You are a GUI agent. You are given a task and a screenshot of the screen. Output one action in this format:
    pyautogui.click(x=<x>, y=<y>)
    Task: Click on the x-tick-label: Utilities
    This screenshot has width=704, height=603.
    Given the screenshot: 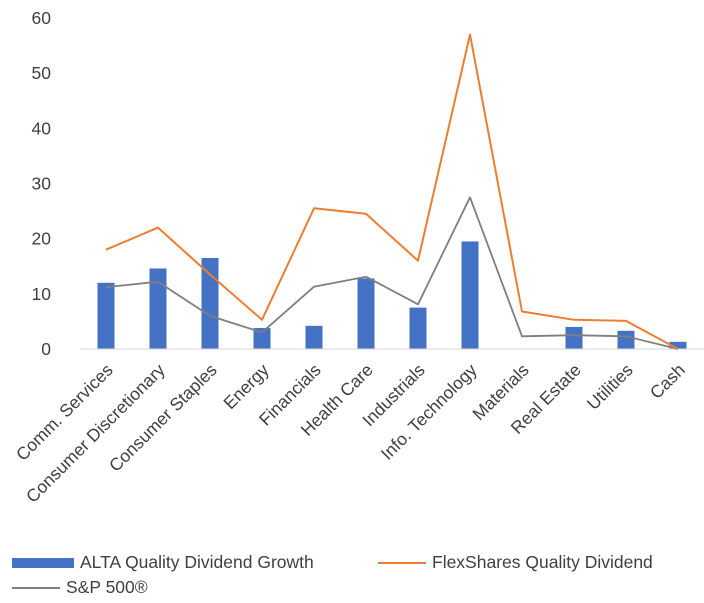 What is the action you would take?
    pyautogui.click(x=610, y=387)
    